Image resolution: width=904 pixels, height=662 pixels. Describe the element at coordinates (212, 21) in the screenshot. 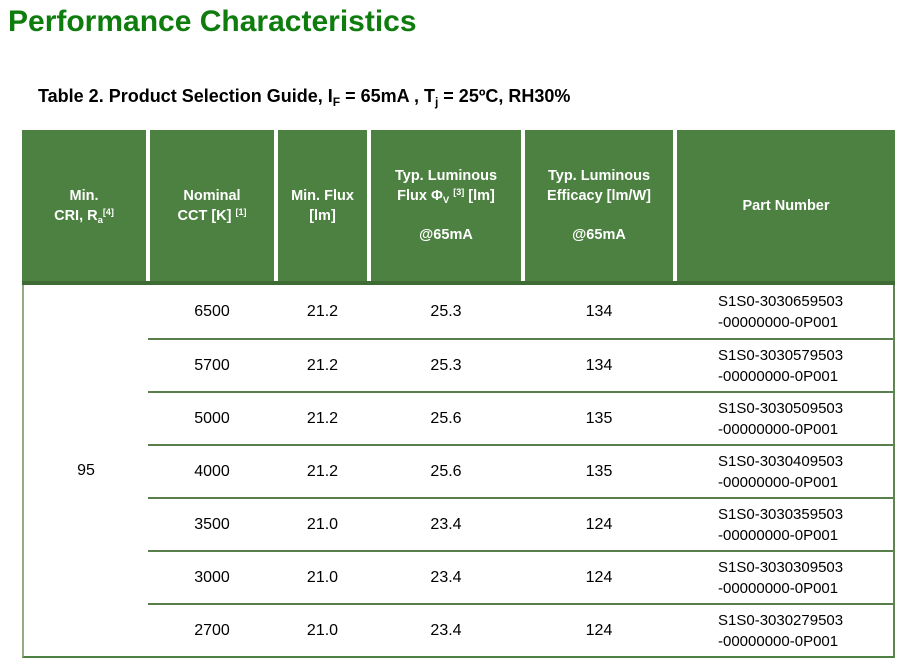

I see `page-title: Performance Characteristics` at that location.